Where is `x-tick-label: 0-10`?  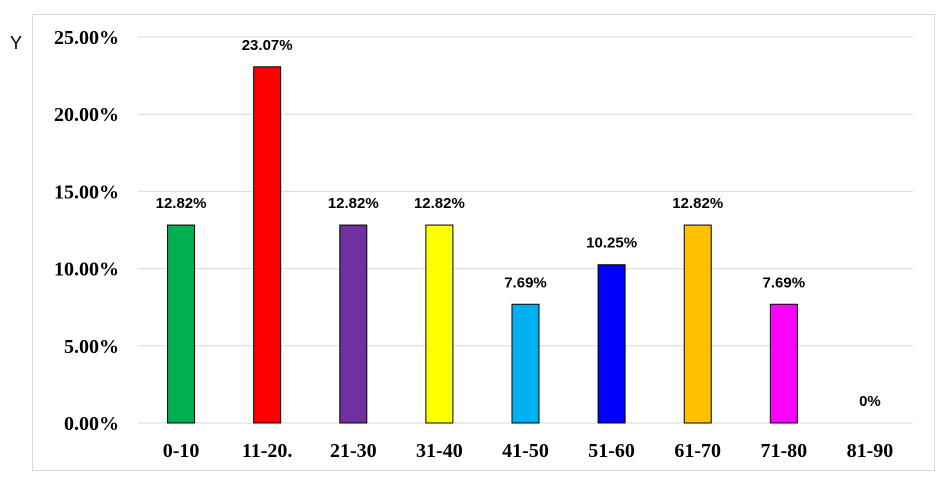
x-tick-label: 0-10 is located at coordinates (181, 451).